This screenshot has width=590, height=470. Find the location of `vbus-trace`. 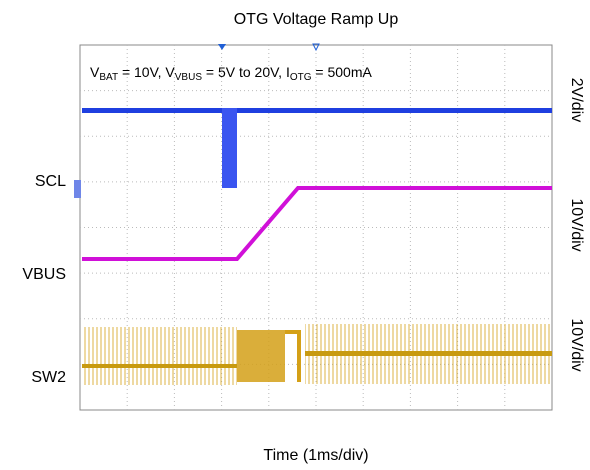

vbus-trace is located at coordinates (317, 223).